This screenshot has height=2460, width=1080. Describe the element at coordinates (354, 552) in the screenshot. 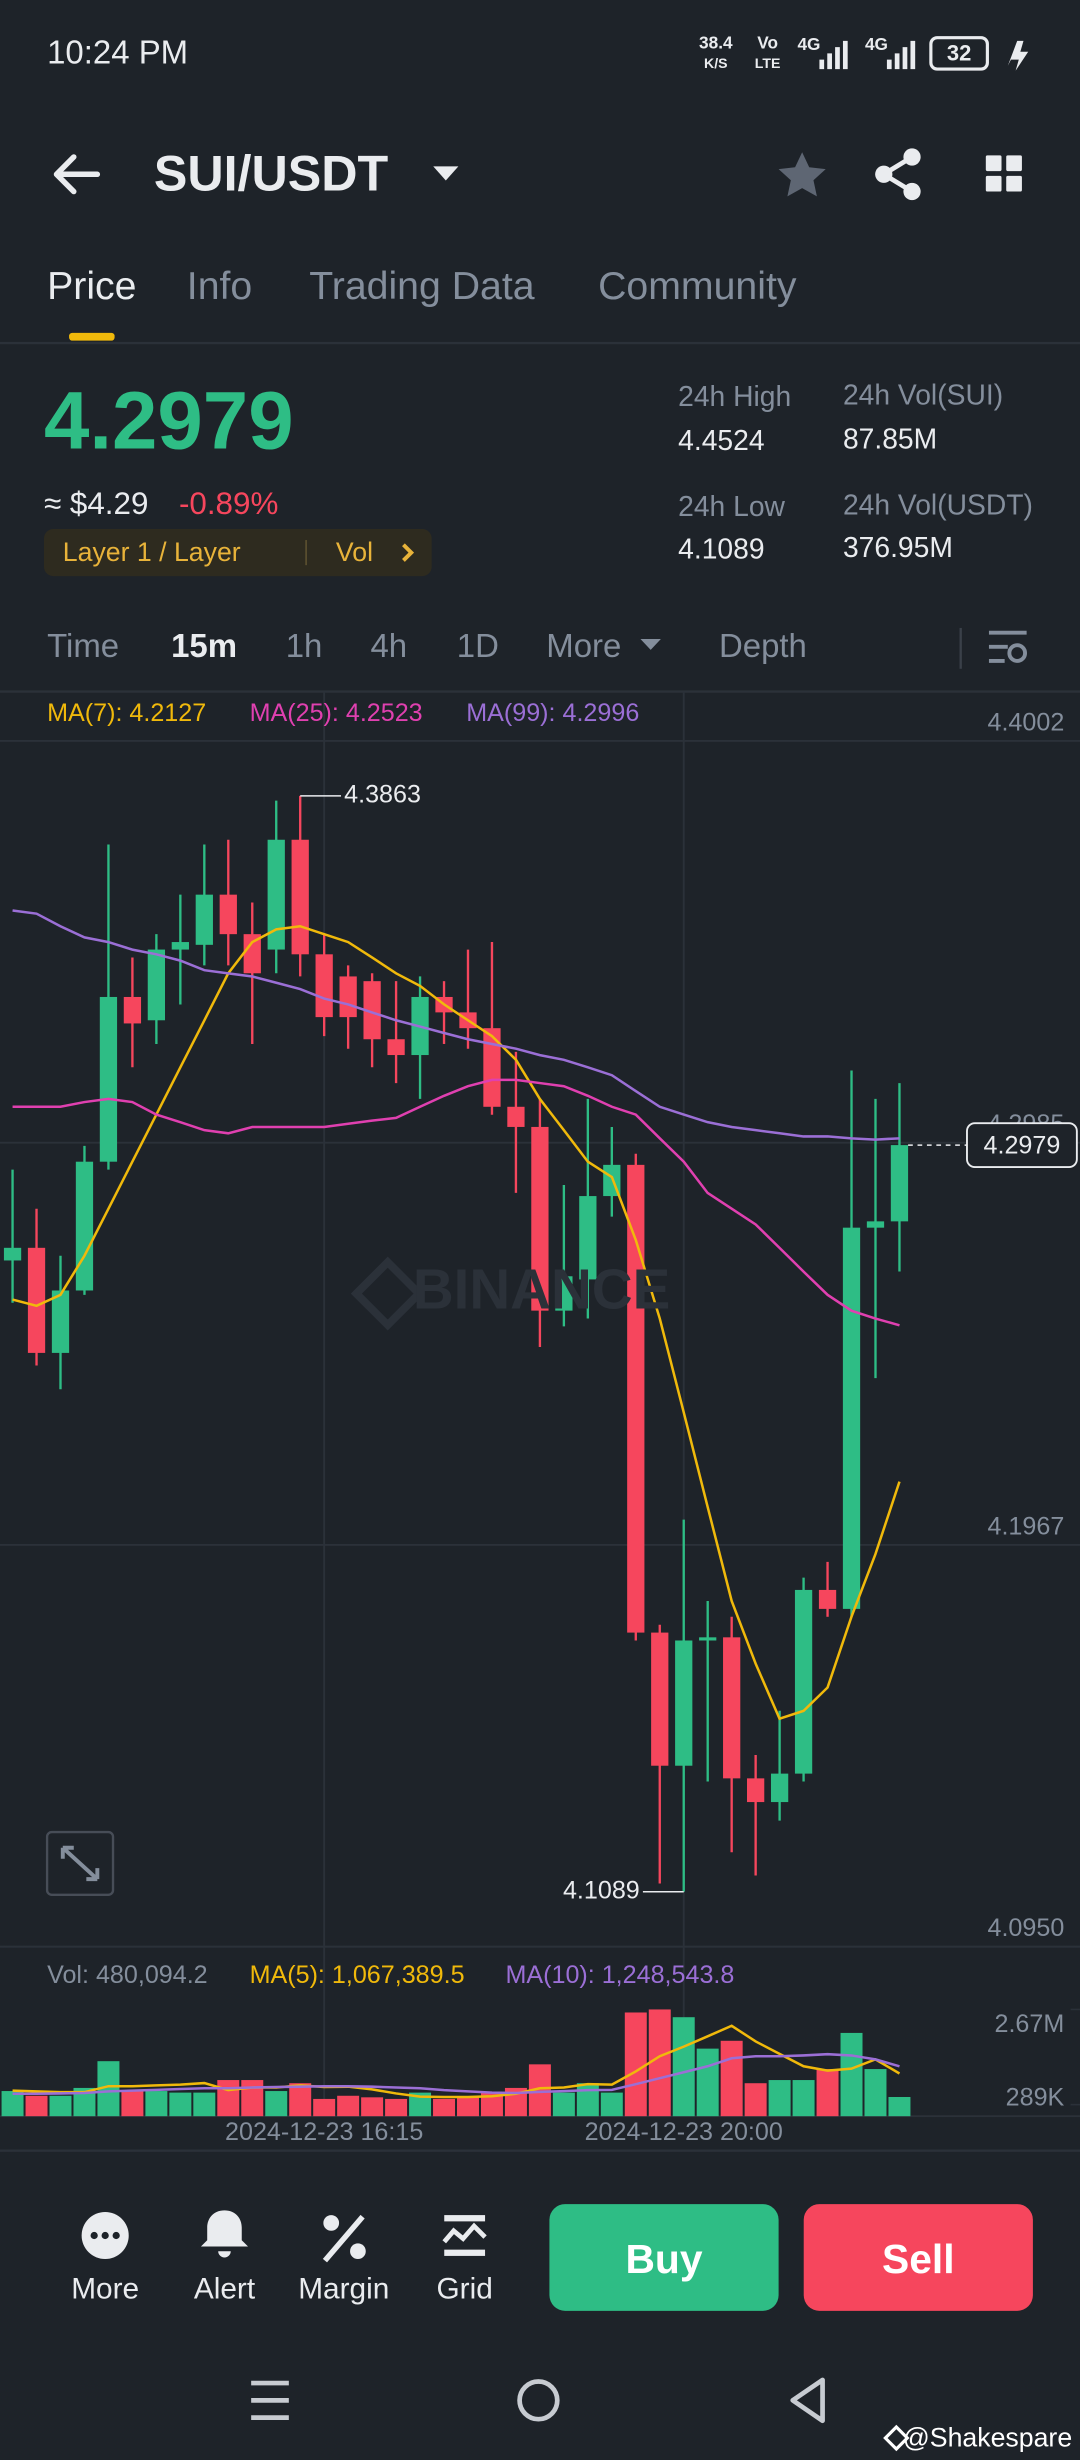

I see `sector-vol: Vol` at that location.